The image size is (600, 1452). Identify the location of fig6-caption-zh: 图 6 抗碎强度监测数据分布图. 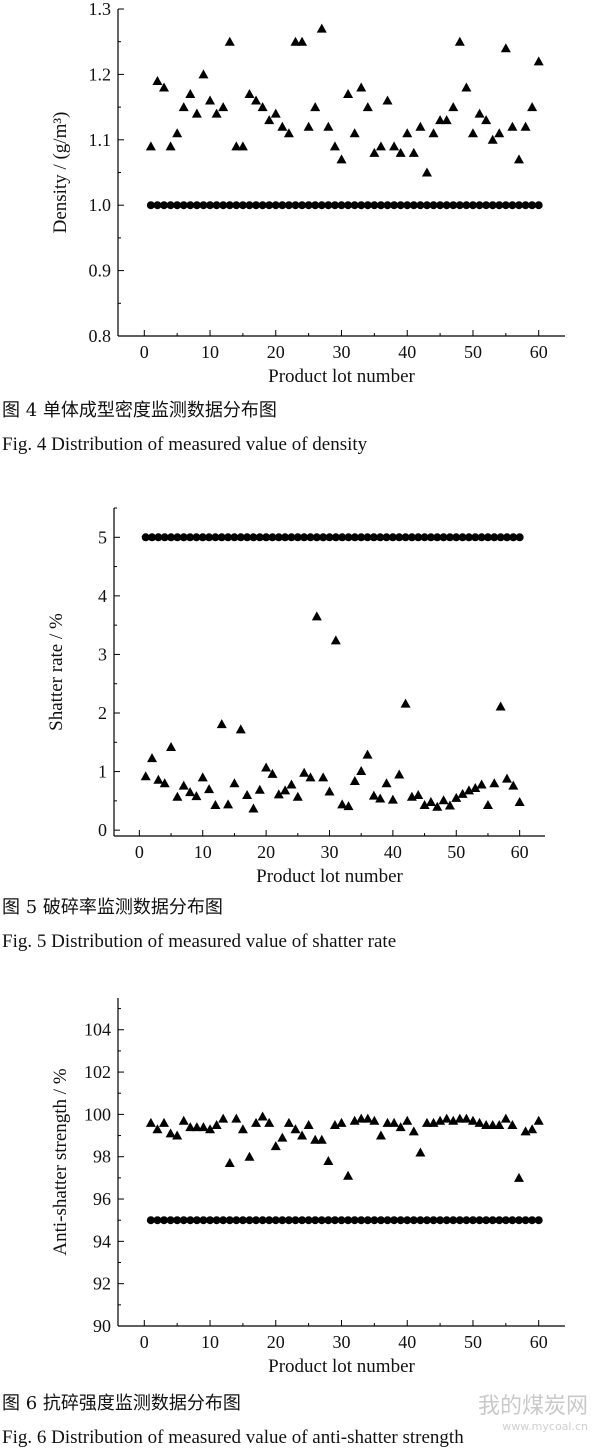
(121, 1403).